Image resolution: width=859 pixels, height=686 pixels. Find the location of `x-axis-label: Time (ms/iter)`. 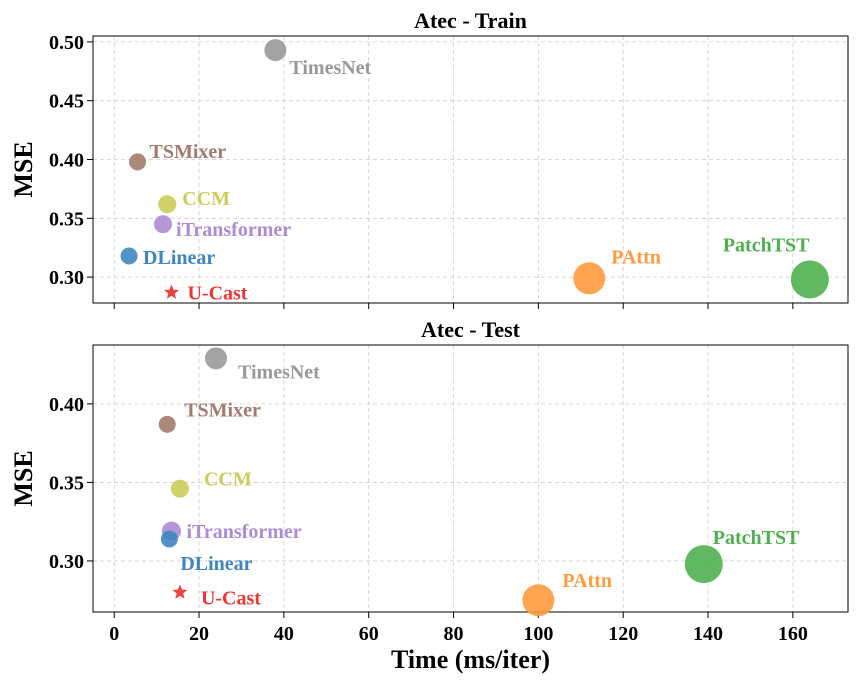

x-axis-label: Time (ms/iter) is located at coordinates (470, 659).